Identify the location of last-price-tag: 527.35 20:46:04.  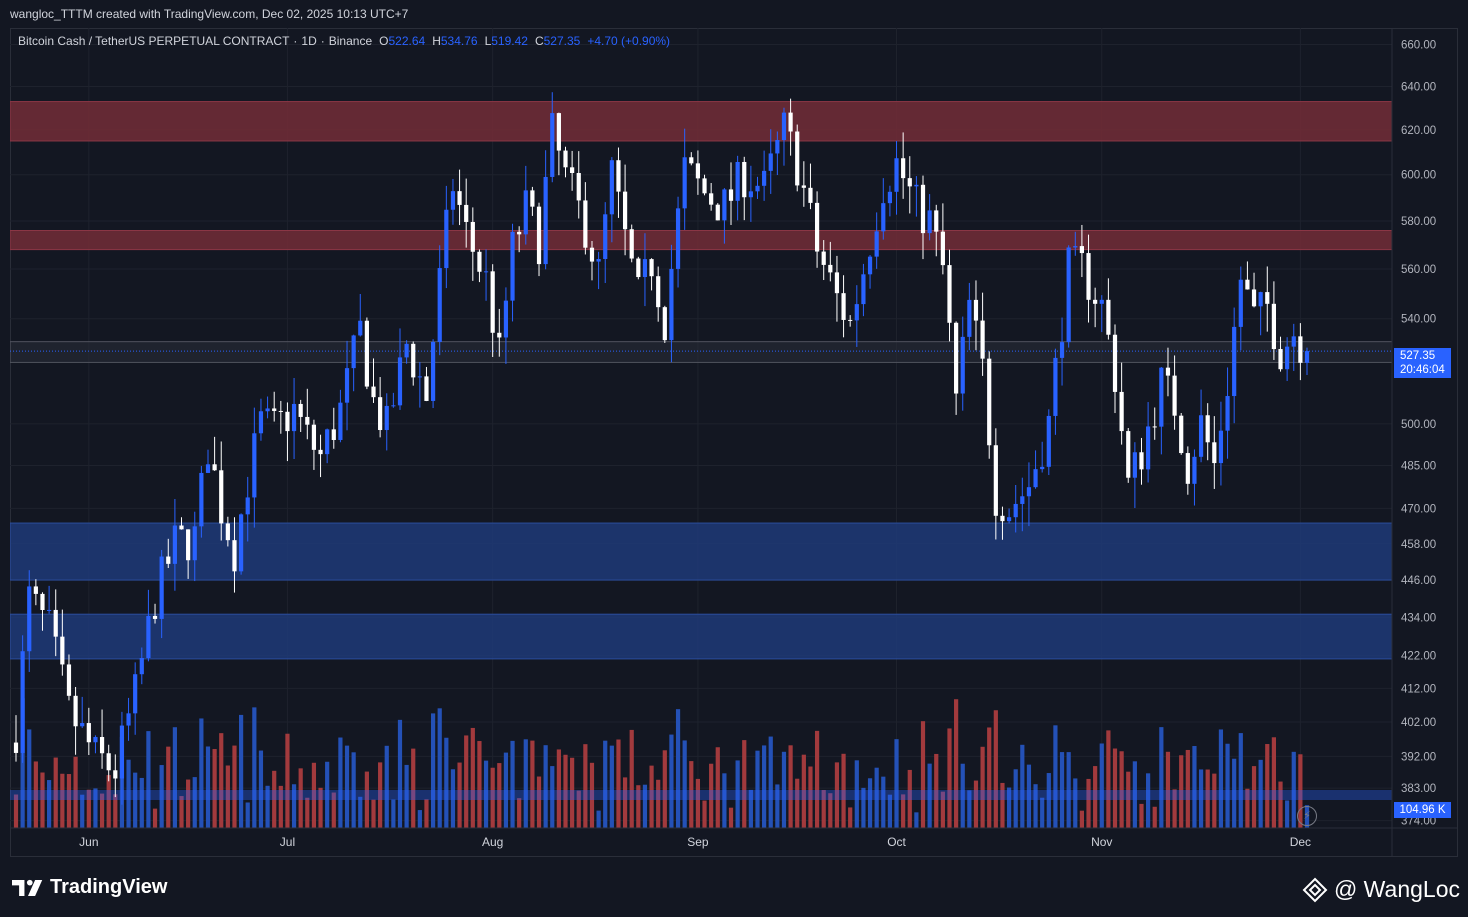
(1422, 363).